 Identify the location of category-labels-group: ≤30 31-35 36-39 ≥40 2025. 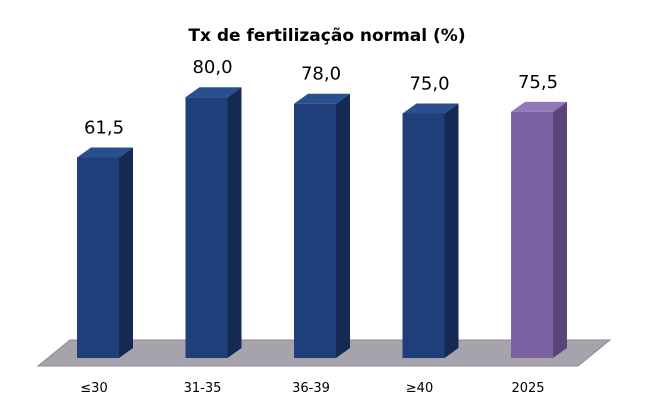
(312, 388).